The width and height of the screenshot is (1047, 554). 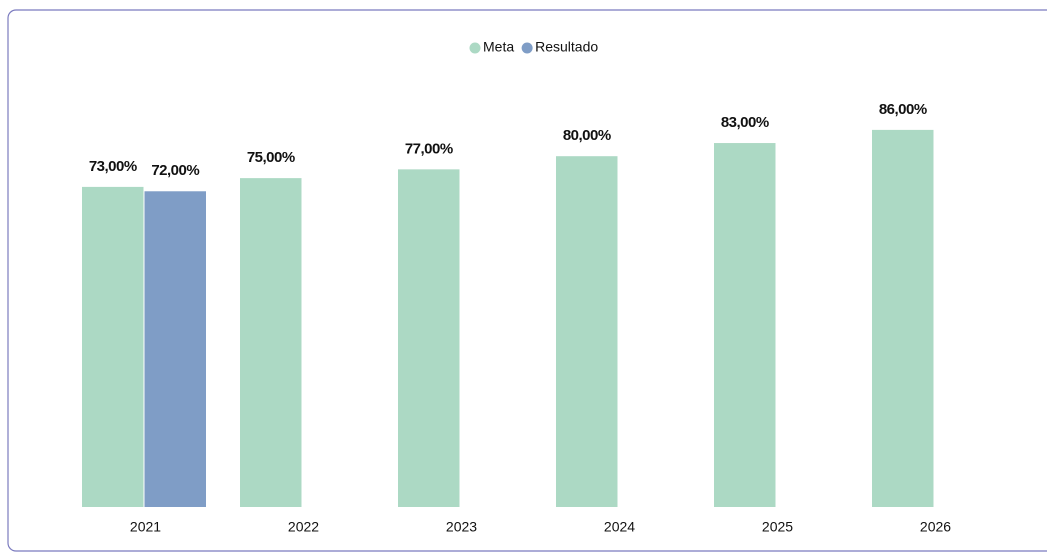 I want to click on legend-label: Resultado, so click(x=566, y=47).